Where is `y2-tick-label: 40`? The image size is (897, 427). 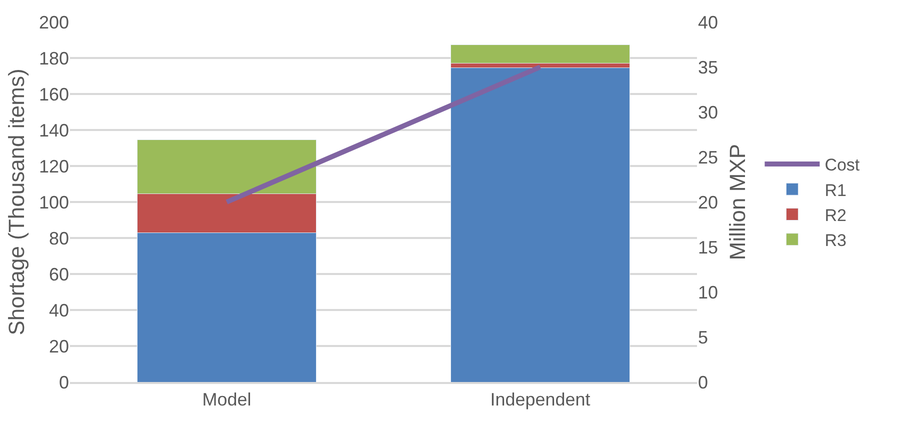 y2-tick-label: 40 is located at coordinates (708, 22).